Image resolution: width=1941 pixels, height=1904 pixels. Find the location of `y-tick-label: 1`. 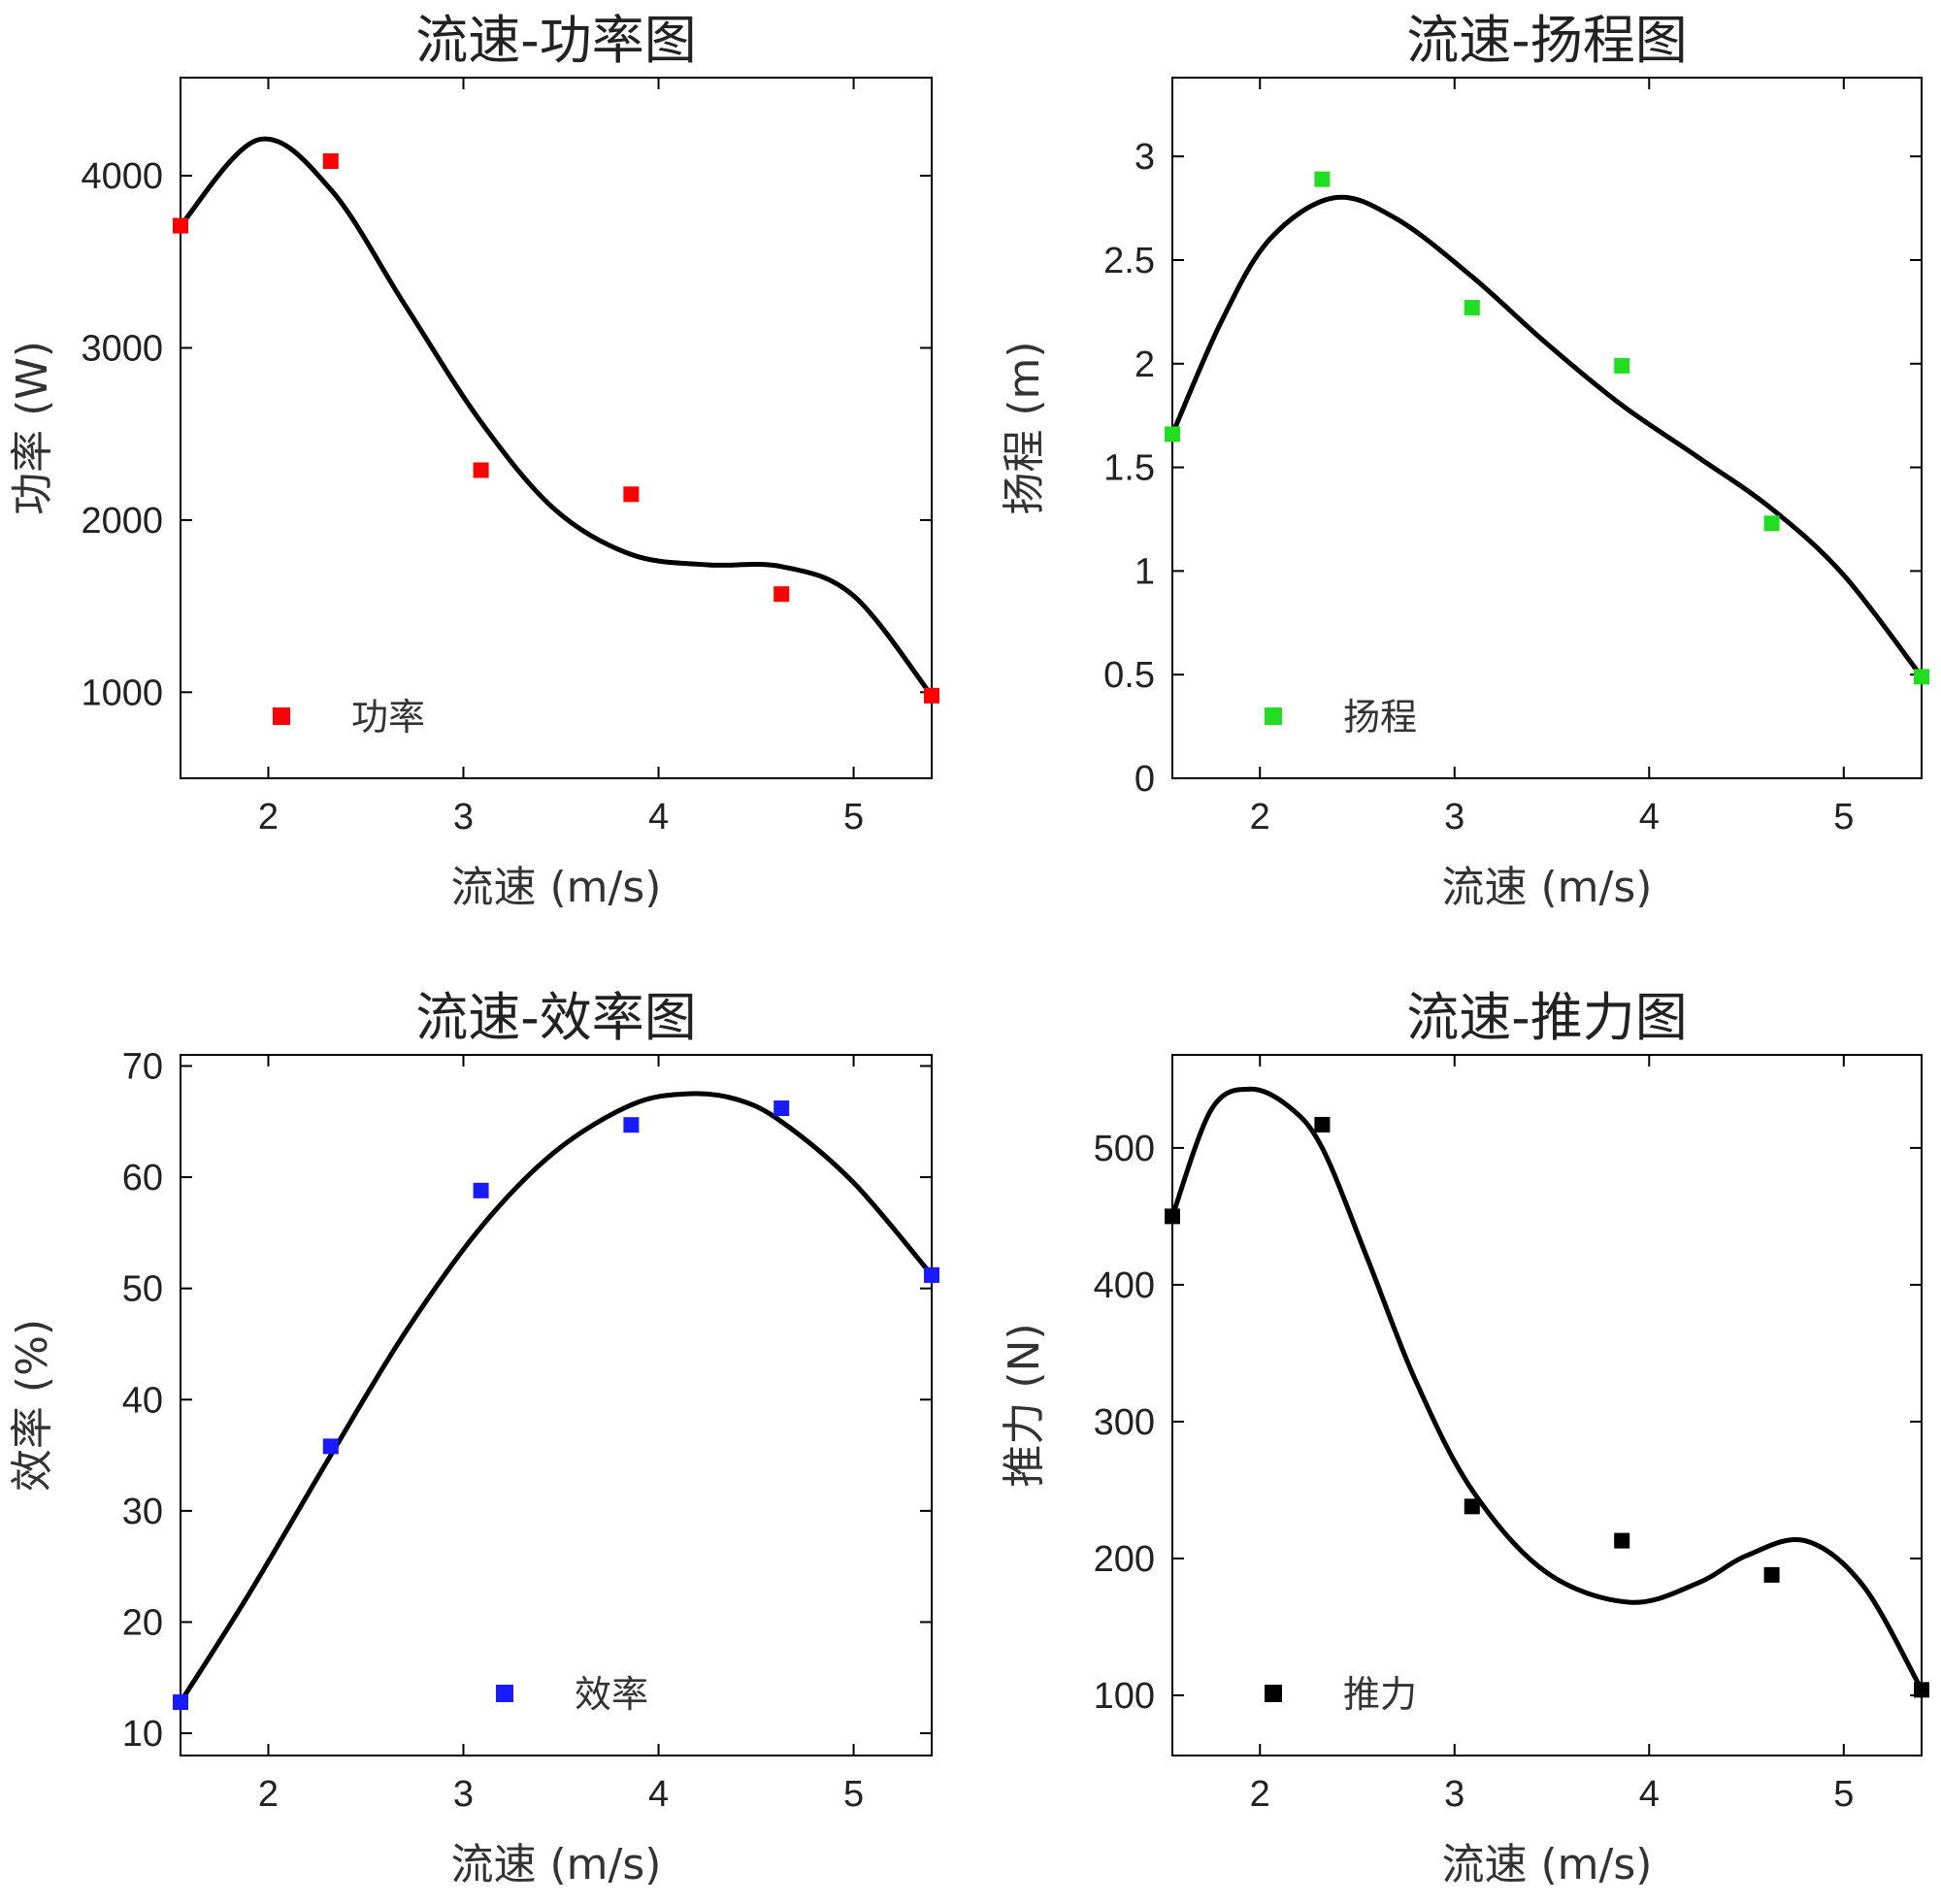

y-tick-label: 1 is located at coordinates (1145, 571).